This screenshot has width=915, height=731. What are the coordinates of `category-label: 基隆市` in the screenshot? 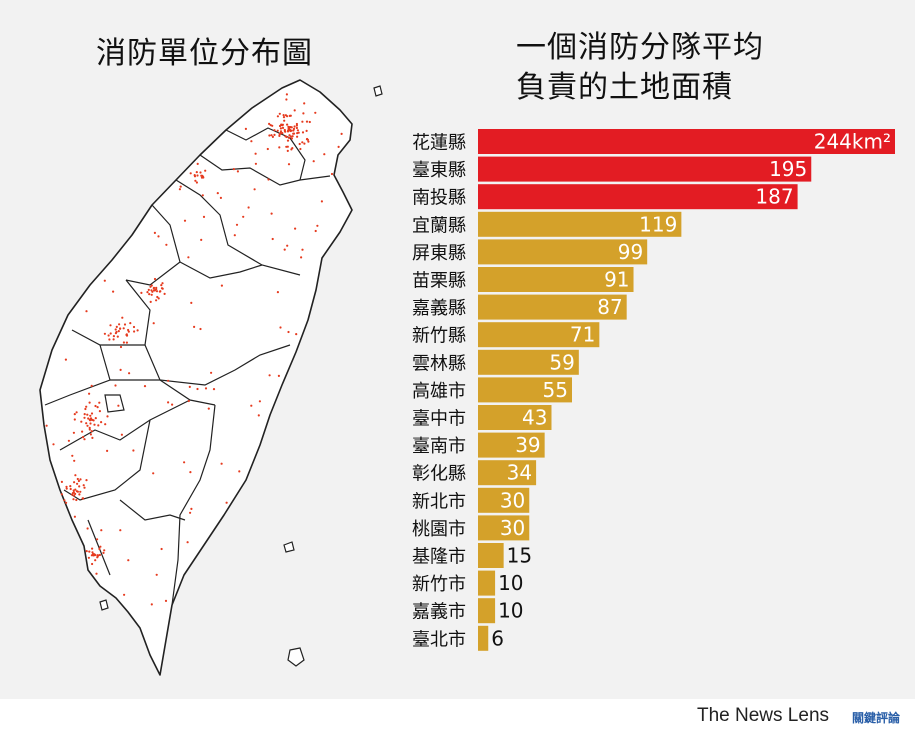 It's located at (439, 557).